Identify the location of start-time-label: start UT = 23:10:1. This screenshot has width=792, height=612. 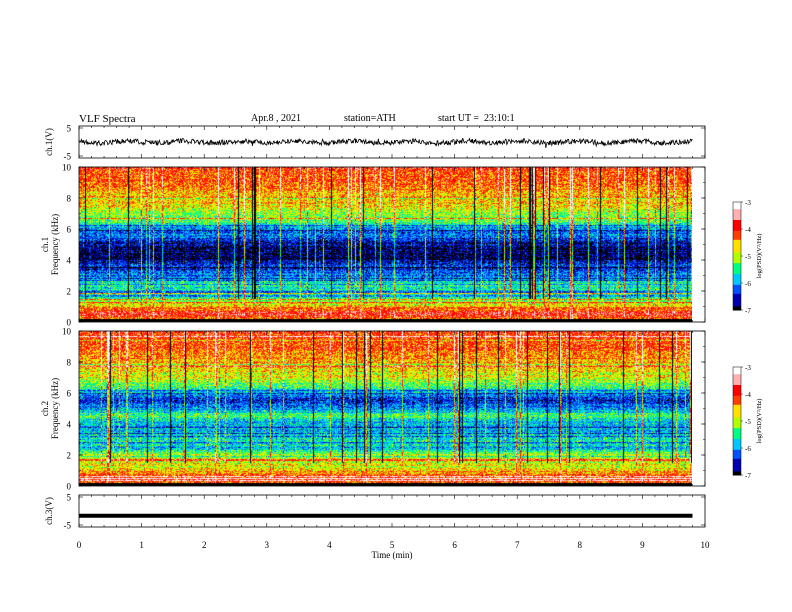
(476, 118).